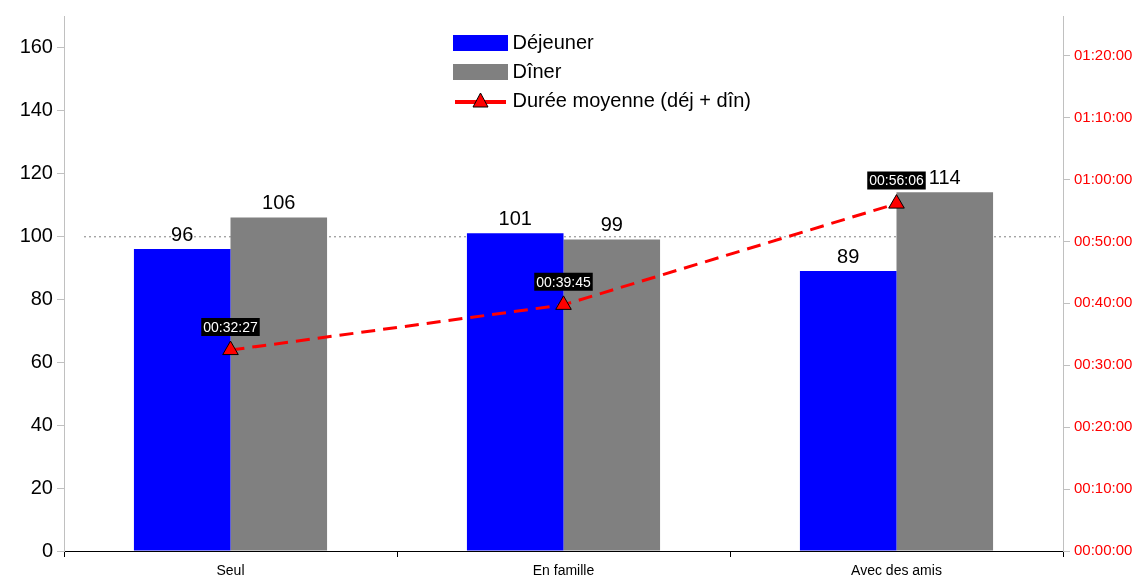 Image resolution: width=1147 pixels, height=586 pixels. Describe the element at coordinates (279, 202) in the screenshot. I see `data-label: 106` at that location.